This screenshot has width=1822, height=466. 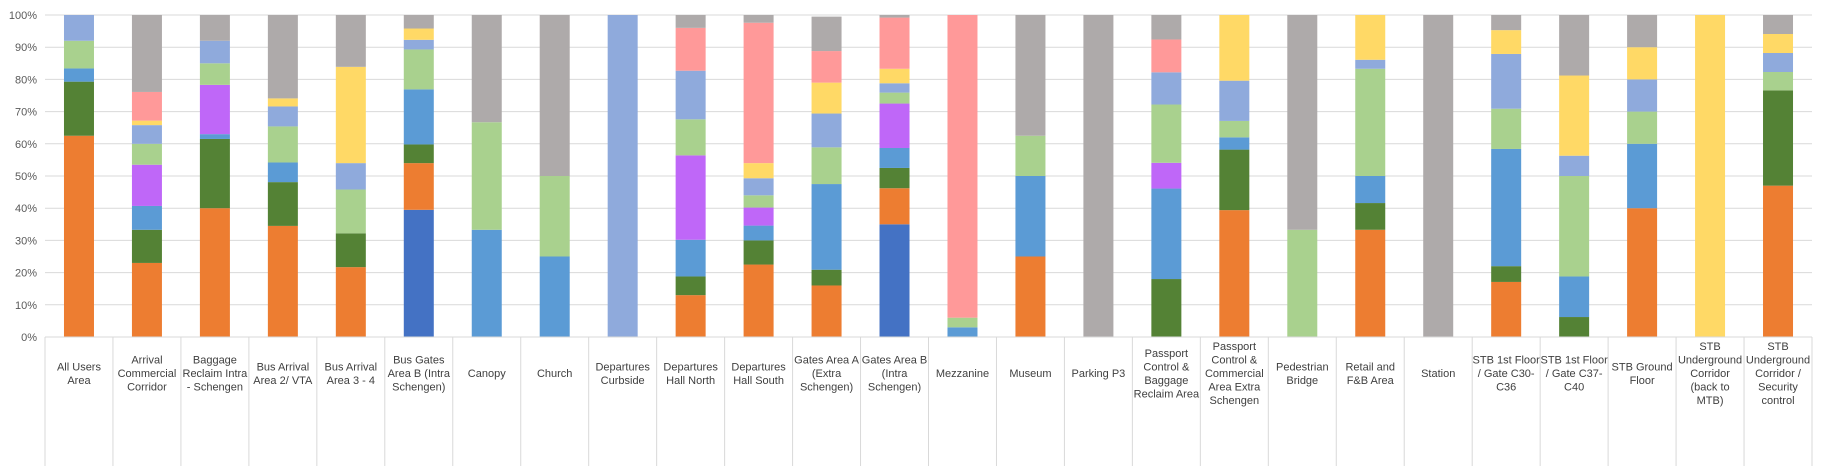 I want to click on x-category-label: Gates Area B (Intra Schengen), so click(x=894, y=374).